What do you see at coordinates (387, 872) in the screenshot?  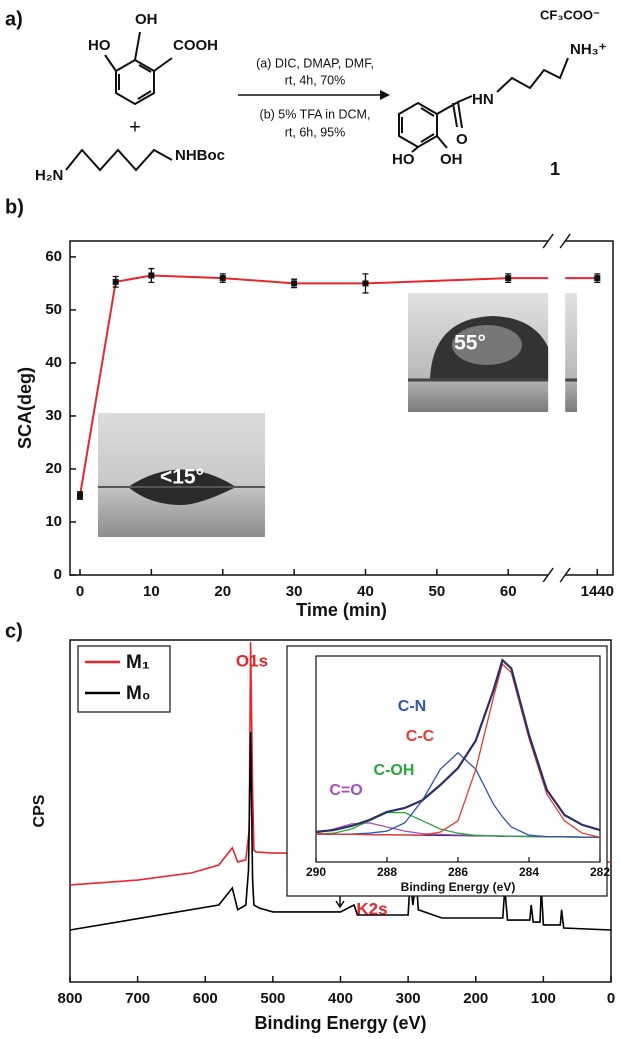 I see `x-tick-label: 288` at bounding box center [387, 872].